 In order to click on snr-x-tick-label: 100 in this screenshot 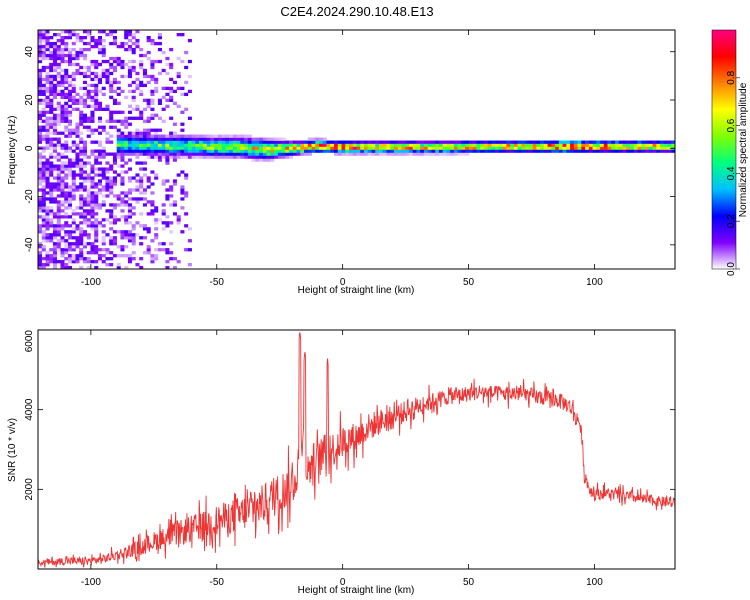, I will do `click(594, 582)`.